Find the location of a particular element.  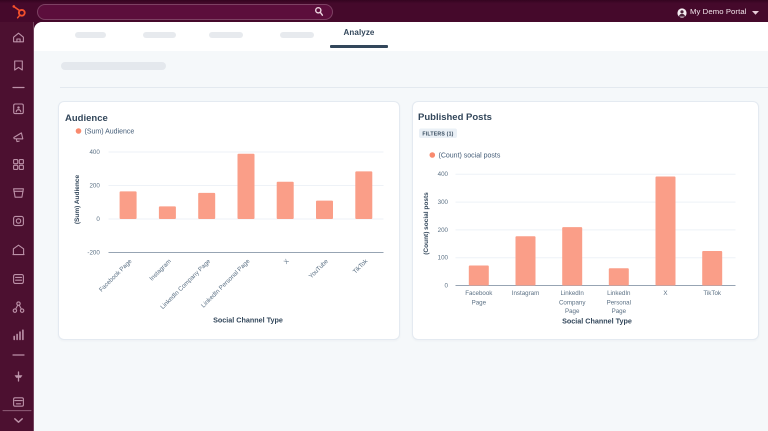

svg-text: YouTube is located at coordinates (318, 268).